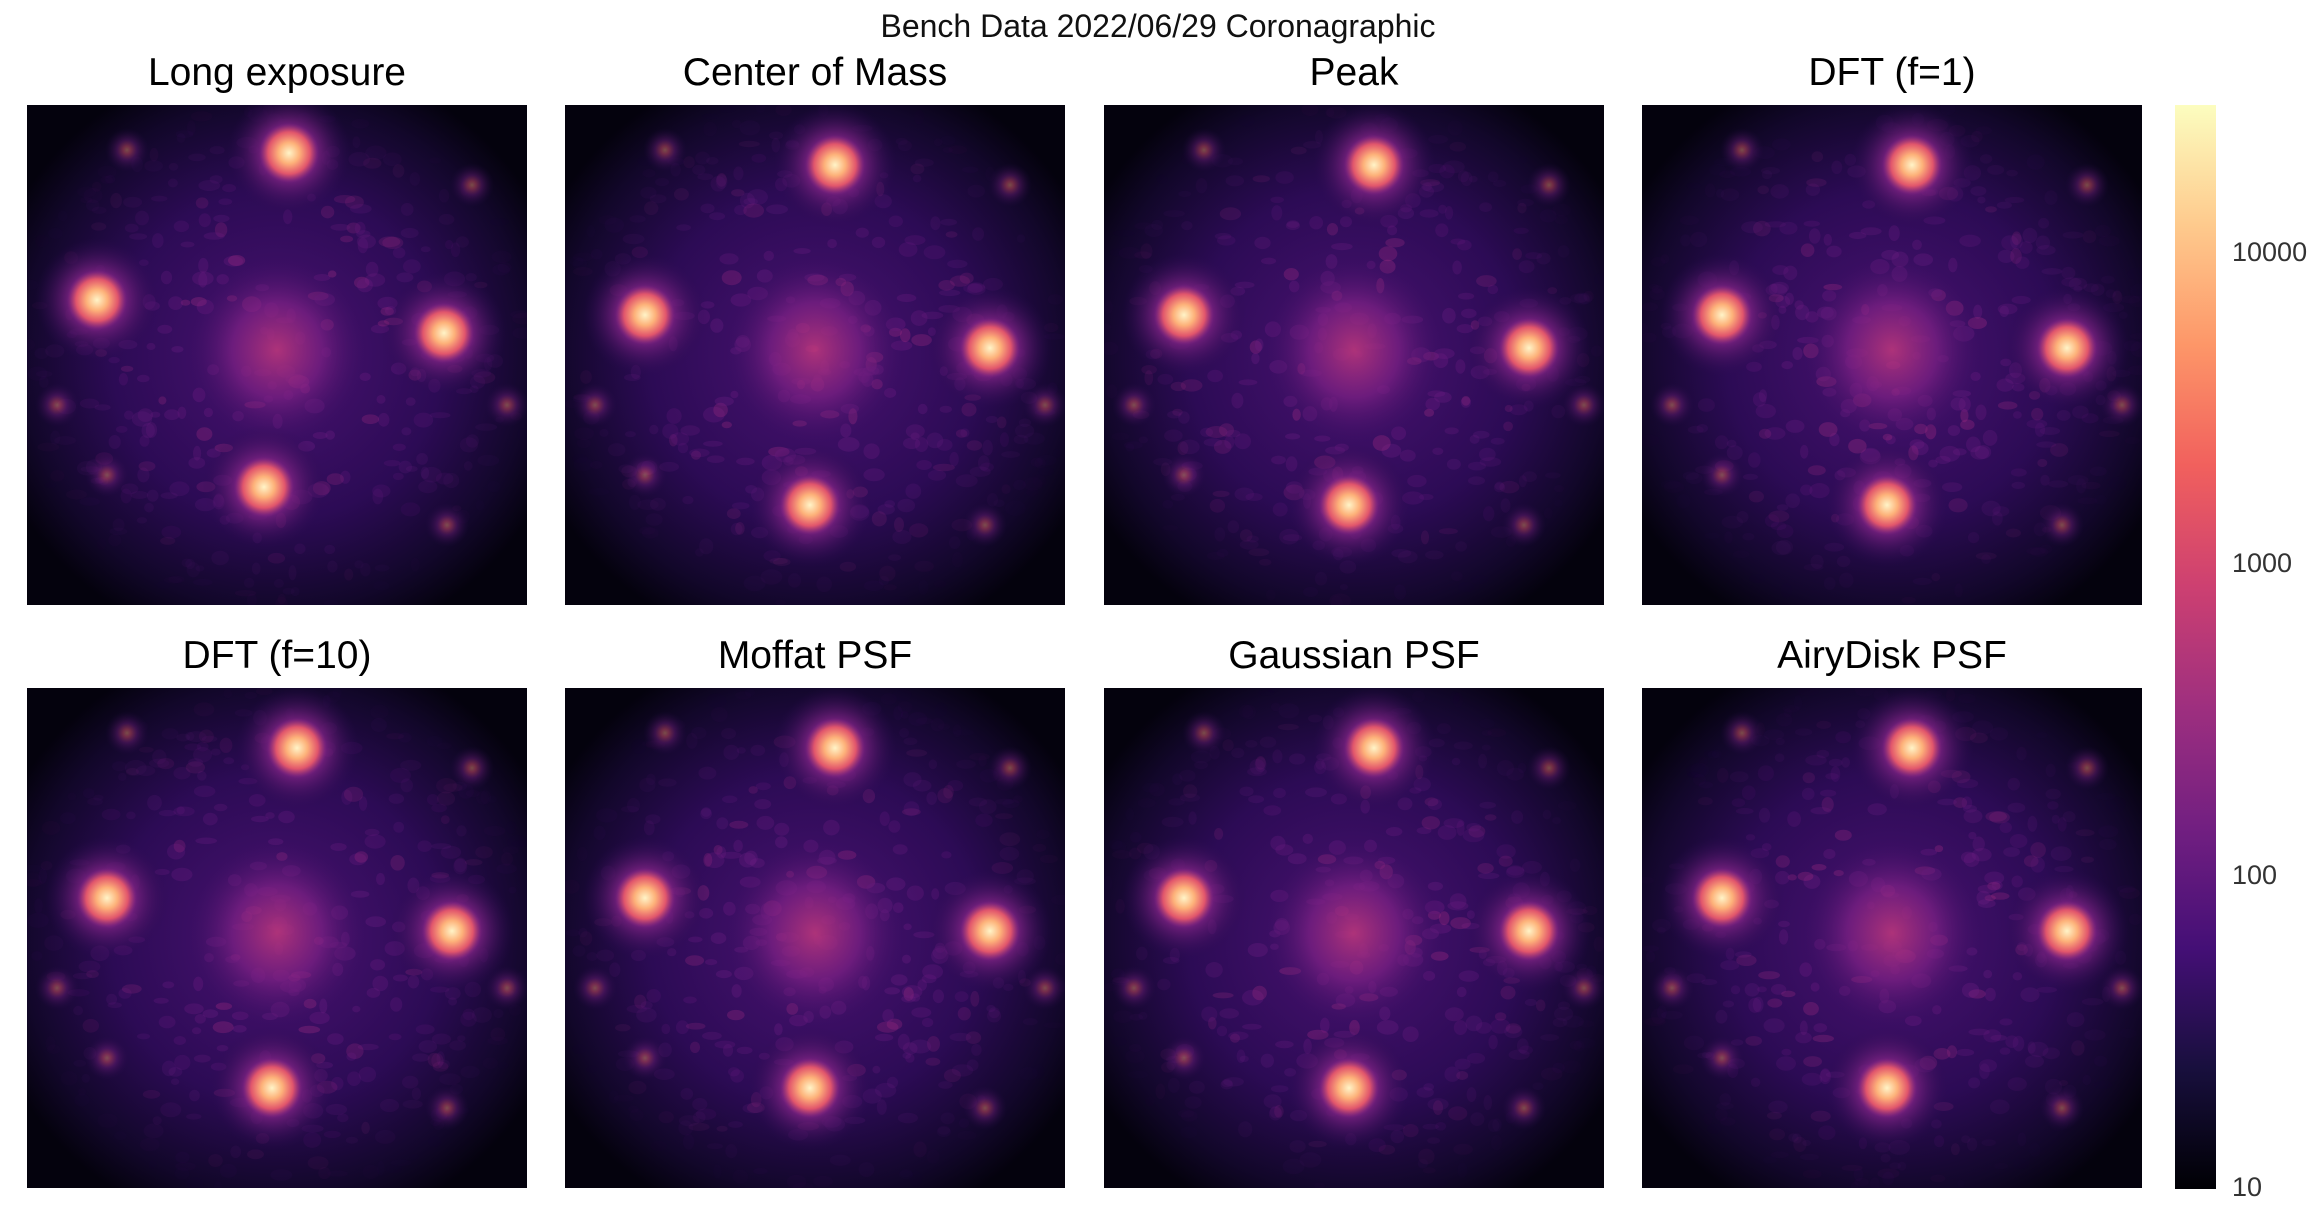  I want to click on colorbar, so click(2195, 647).